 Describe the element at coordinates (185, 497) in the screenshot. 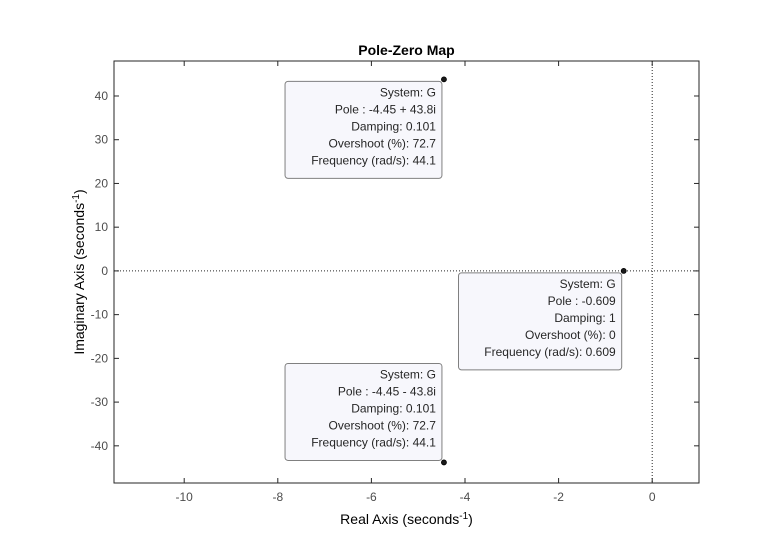

I see `x-tick-label: -10` at that location.